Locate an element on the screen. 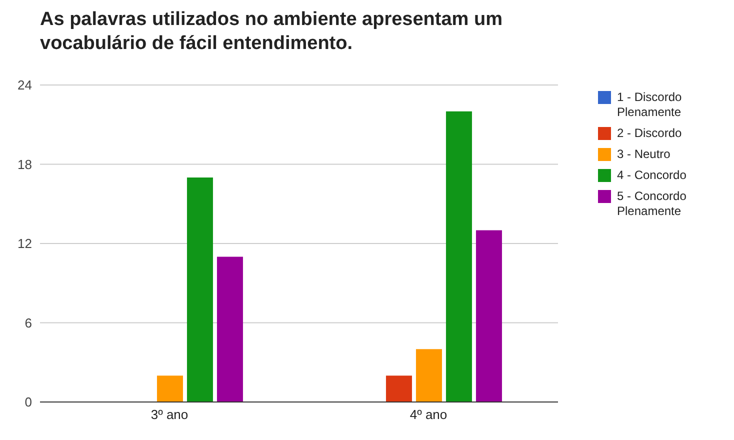 The image size is (734, 440). y-tick-label: 12 is located at coordinates (25, 244).